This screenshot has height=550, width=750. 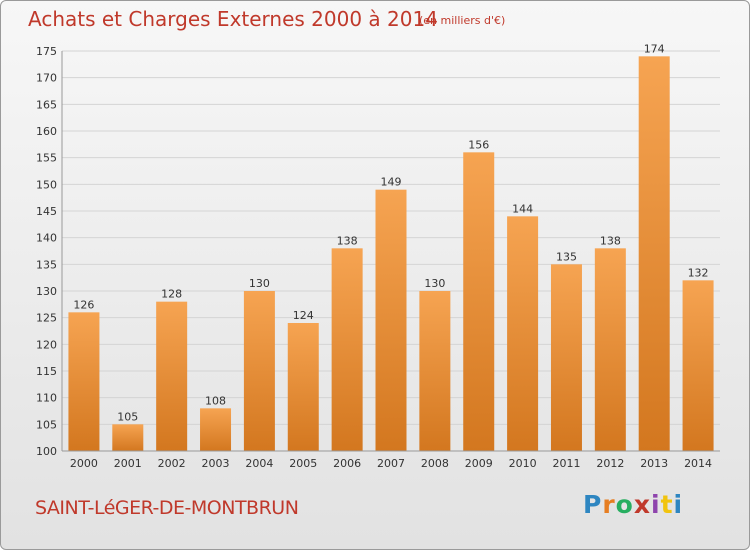 I want to click on x-tick-label: 2009, so click(x=479, y=463).